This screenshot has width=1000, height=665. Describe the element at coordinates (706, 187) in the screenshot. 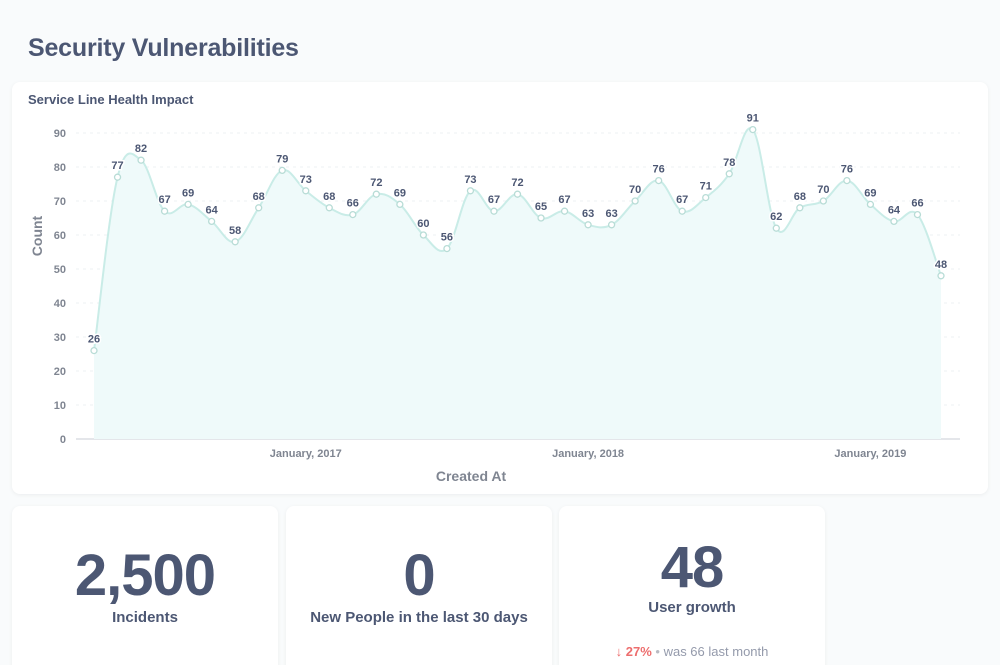

I see `data-label: 71` at that location.